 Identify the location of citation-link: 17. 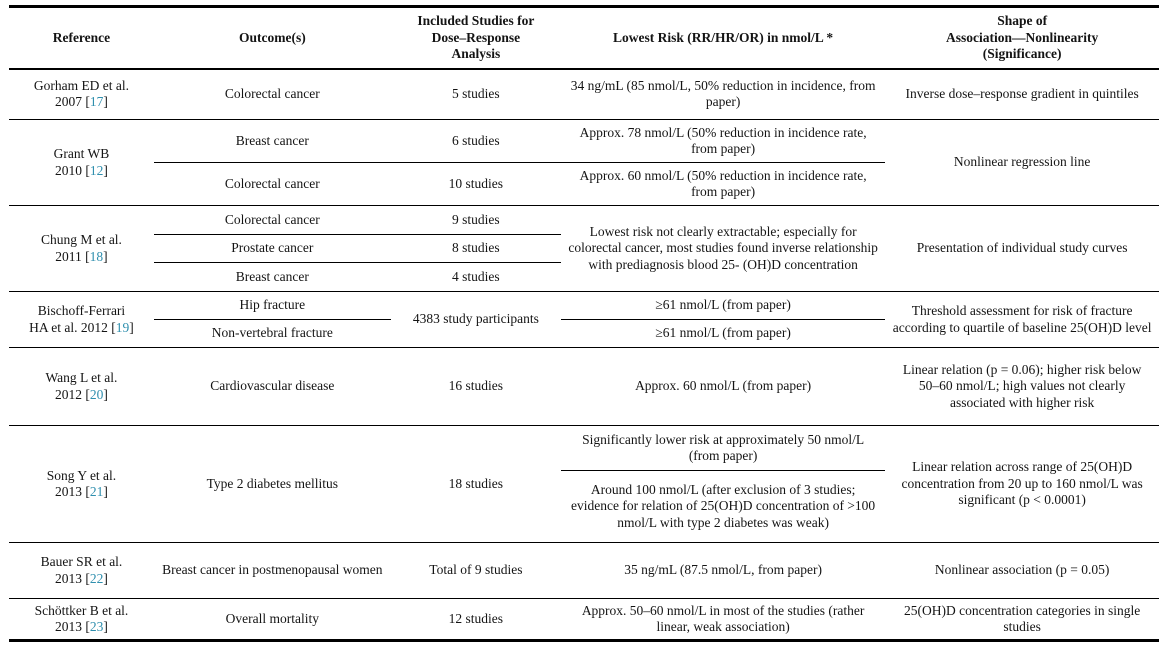
(96, 102).